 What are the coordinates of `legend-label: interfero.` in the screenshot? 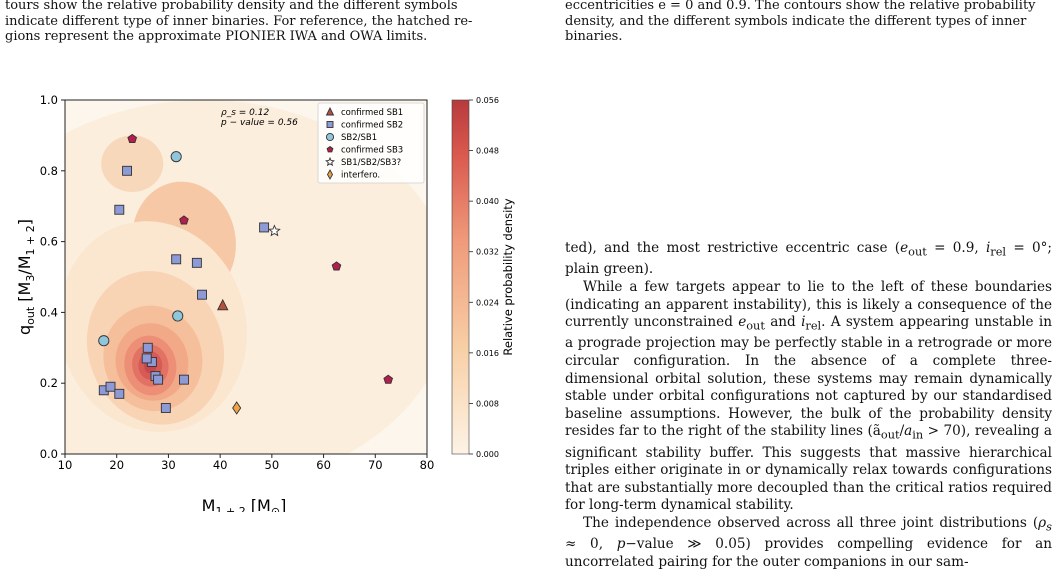 It's located at (360, 176).